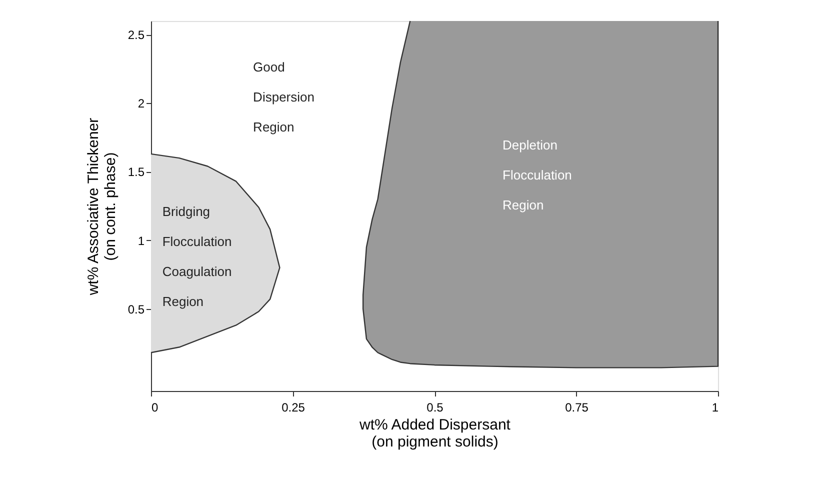  What do you see at coordinates (141, 241) in the screenshot?
I see `y-tick-label: 1` at bounding box center [141, 241].